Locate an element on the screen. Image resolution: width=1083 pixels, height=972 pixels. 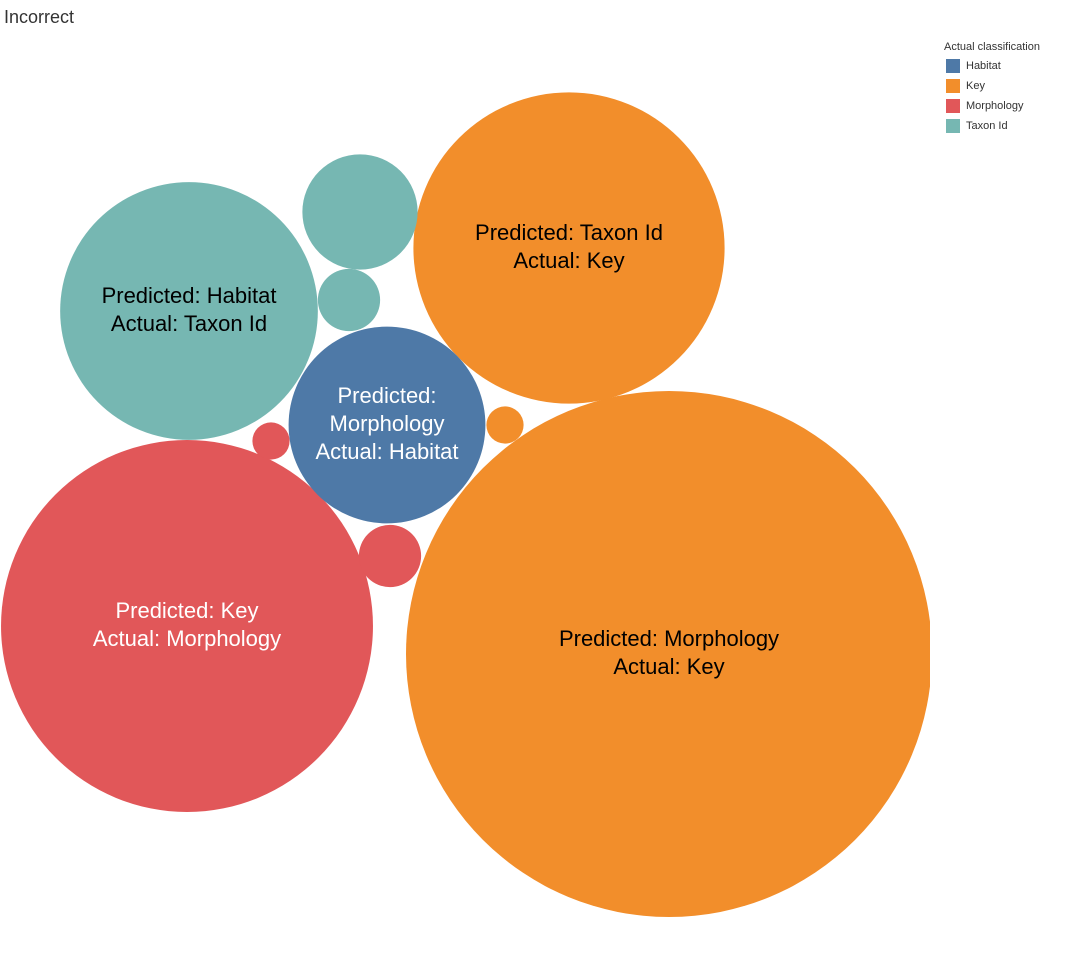
bubble-habitat-taxon-id is located at coordinates (189, 311).